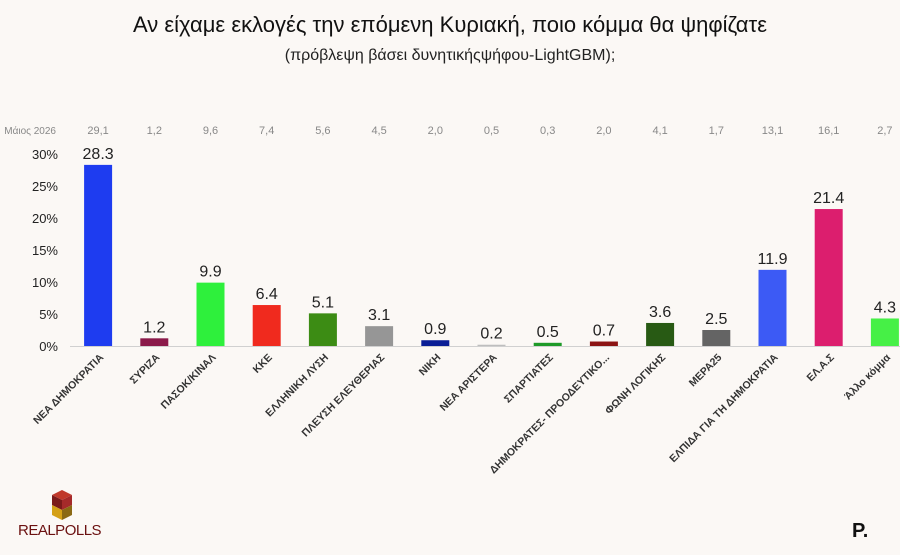 The height and width of the screenshot is (555, 900). Describe the element at coordinates (772, 131) in the screenshot. I see `reference-value: 13,1` at that location.